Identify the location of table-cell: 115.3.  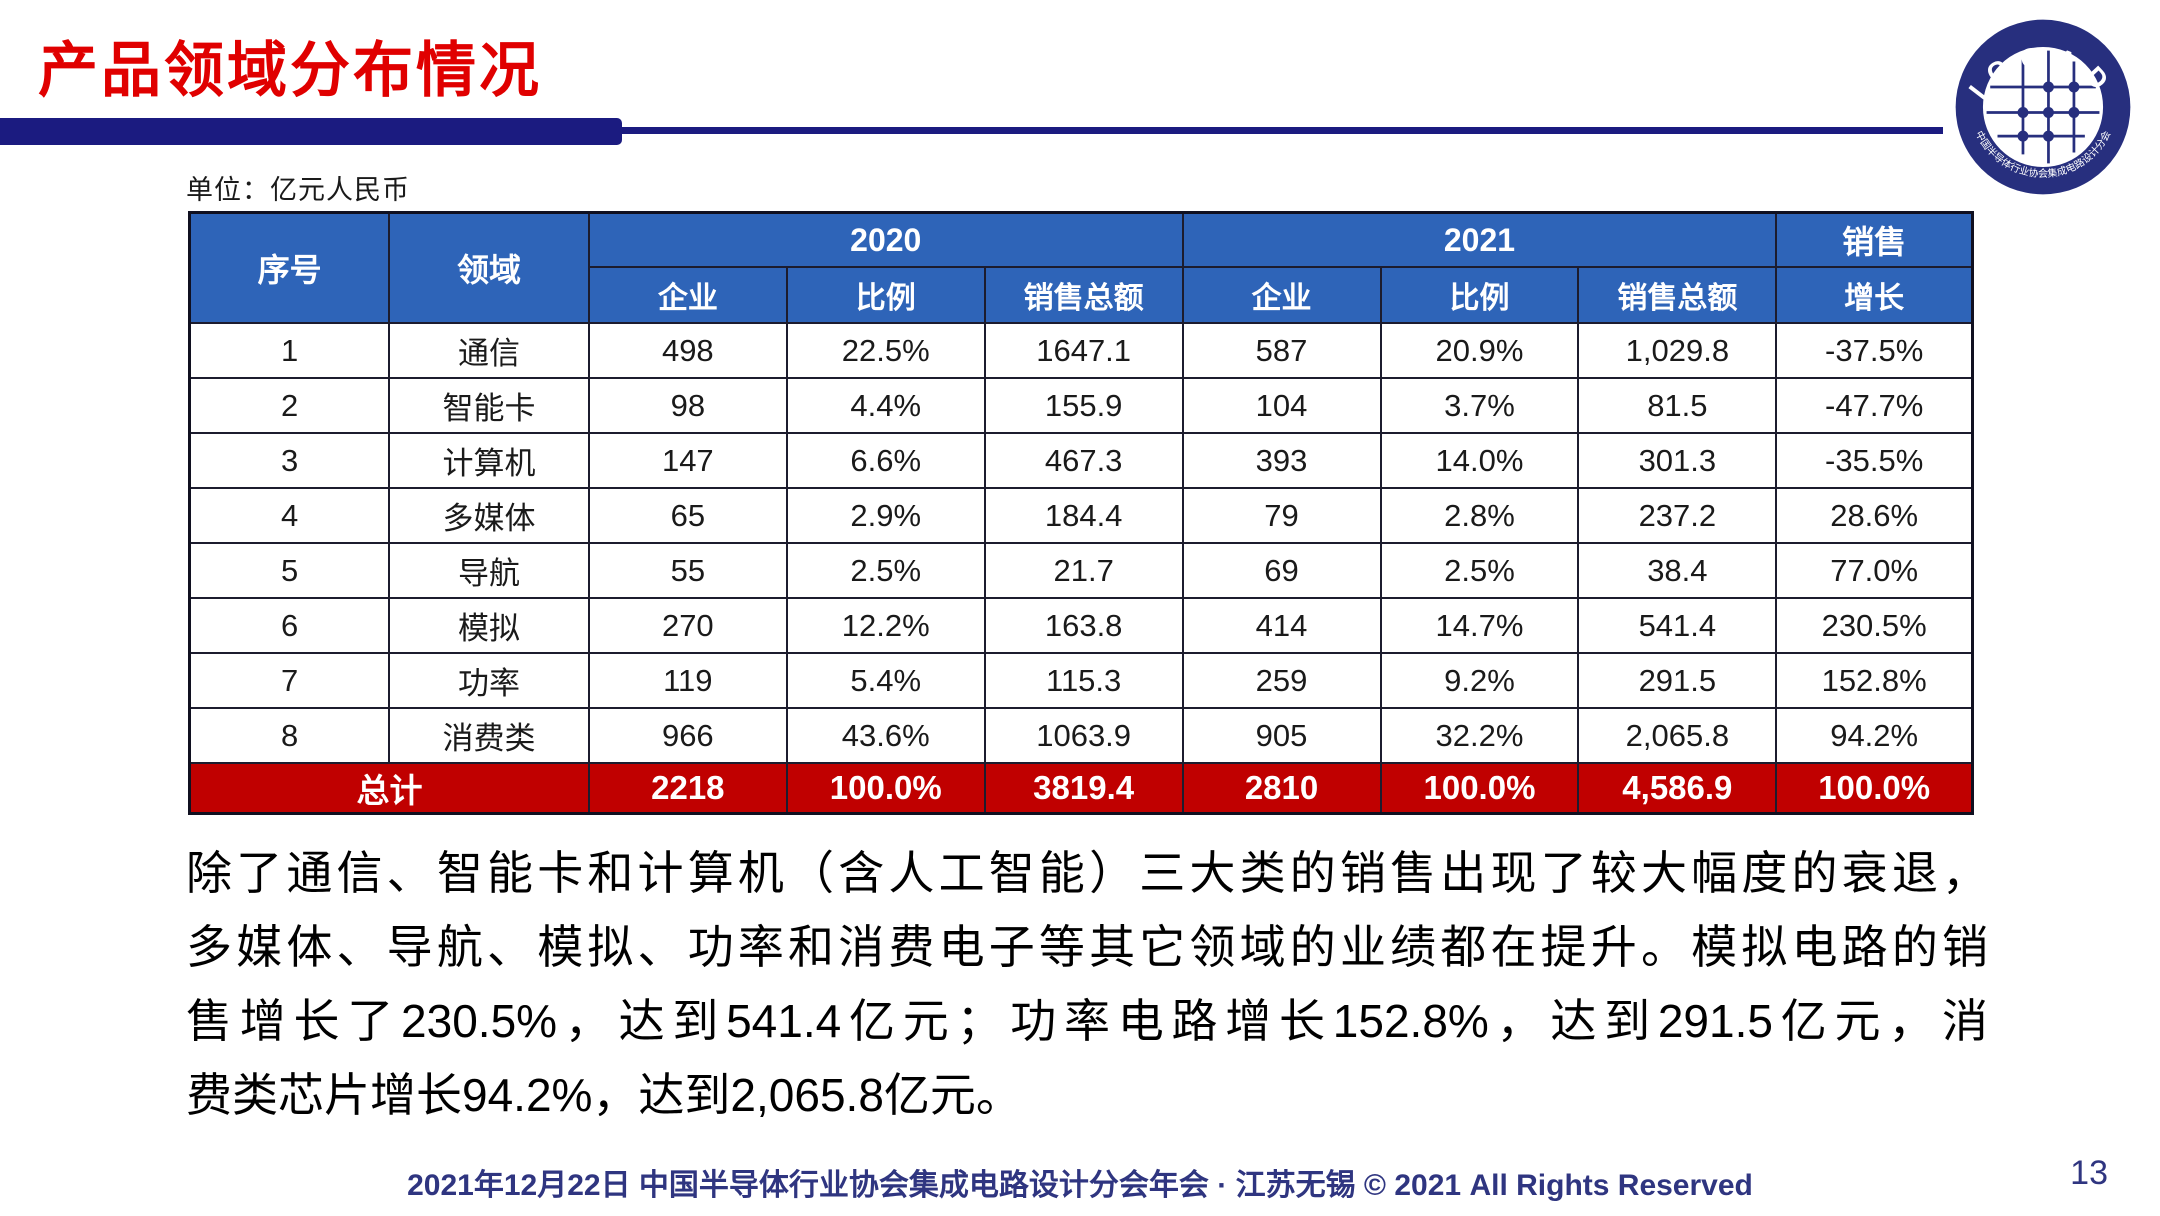
(1083, 680).